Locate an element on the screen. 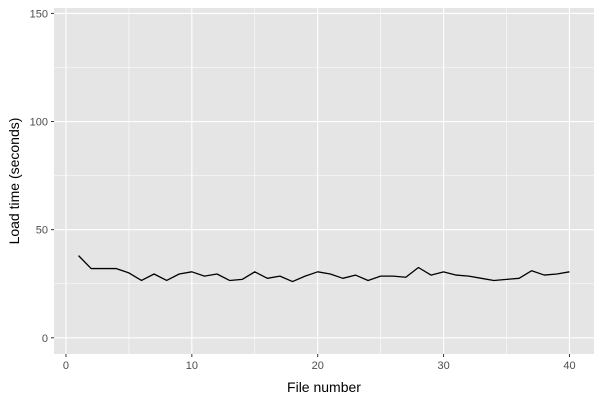  y-tick-label: 50 is located at coordinates (42, 231).